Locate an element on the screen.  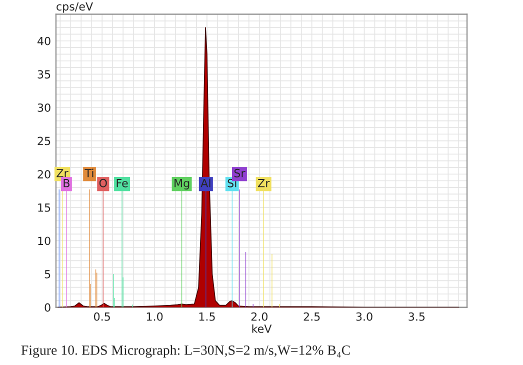
annotation: Sr is located at coordinates (240, 173).